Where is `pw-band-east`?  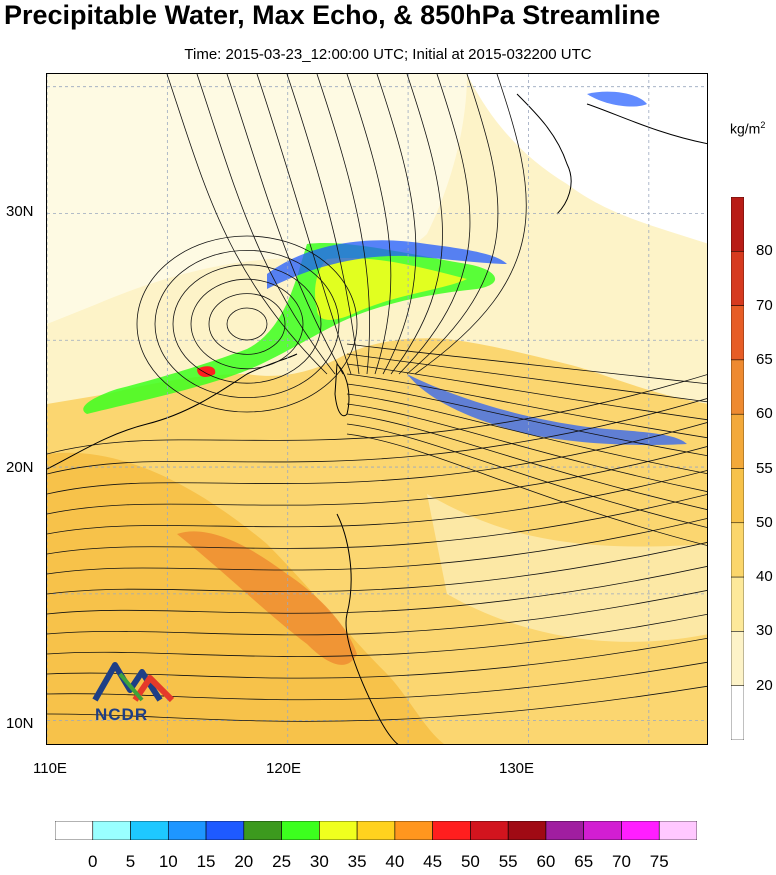 pw-band-east is located at coordinates (567, 568).